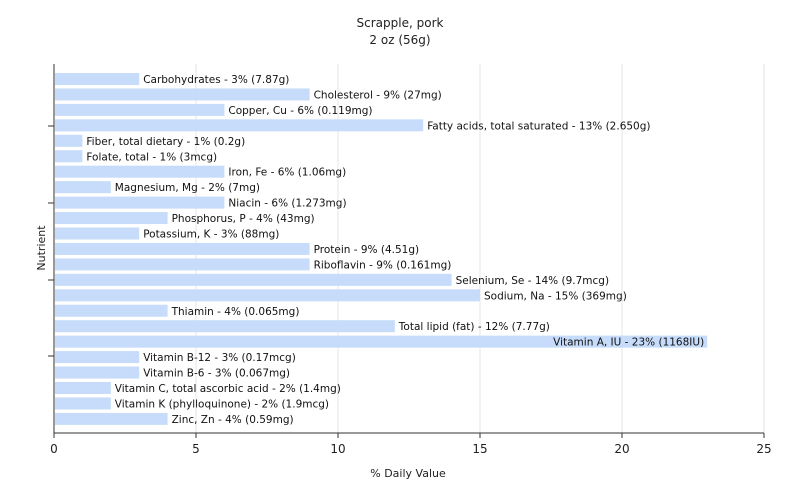 The width and height of the screenshot is (800, 500). What do you see at coordinates (399, 40) in the screenshot?
I see `chart-subtitle: 2 oz (56g)` at bounding box center [399, 40].